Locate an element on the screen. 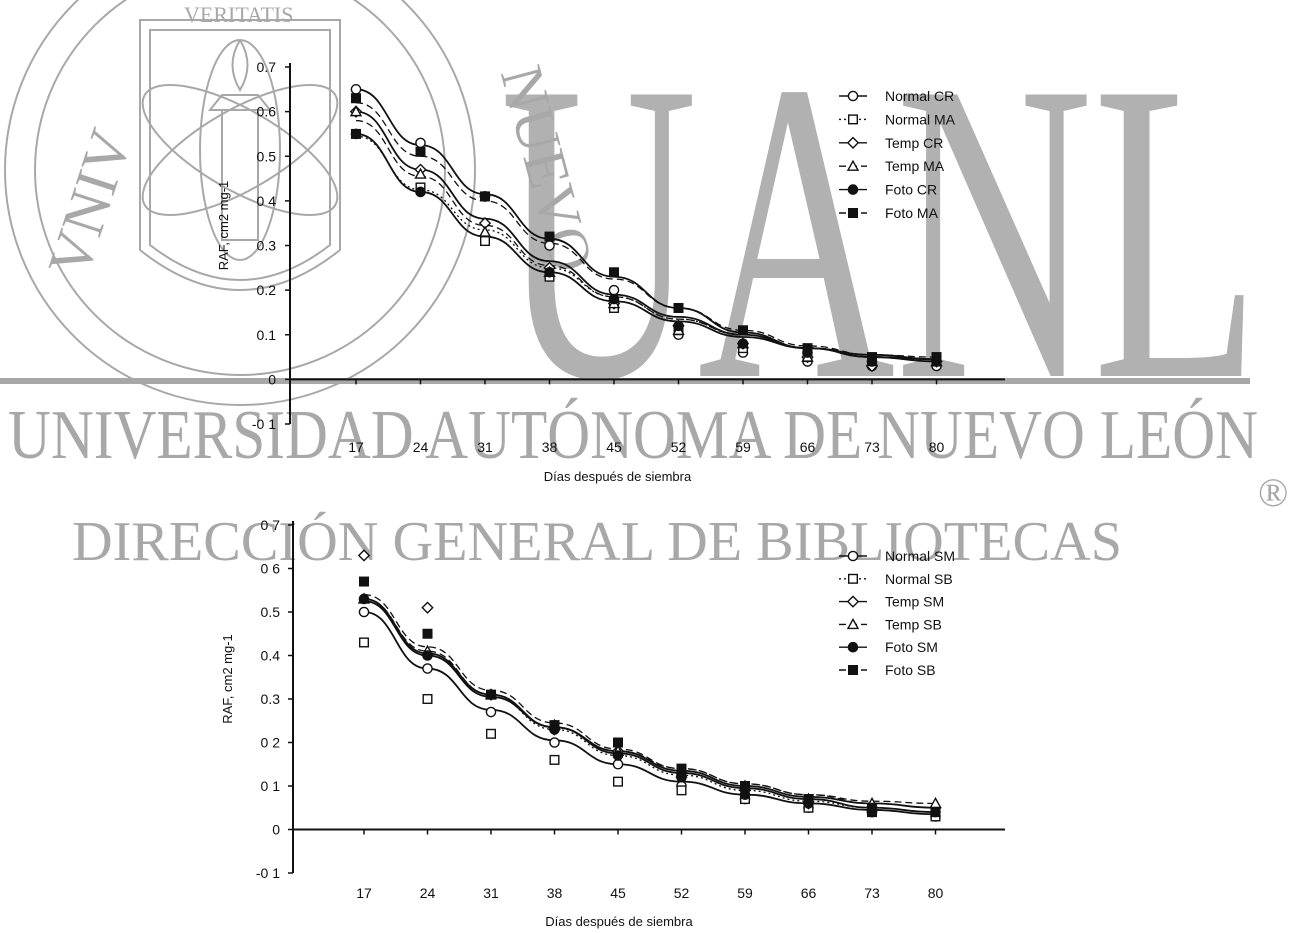 The width and height of the screenshot is (1292, 933). y-tick-label: 0 6 is located at coordinates (271, 569).